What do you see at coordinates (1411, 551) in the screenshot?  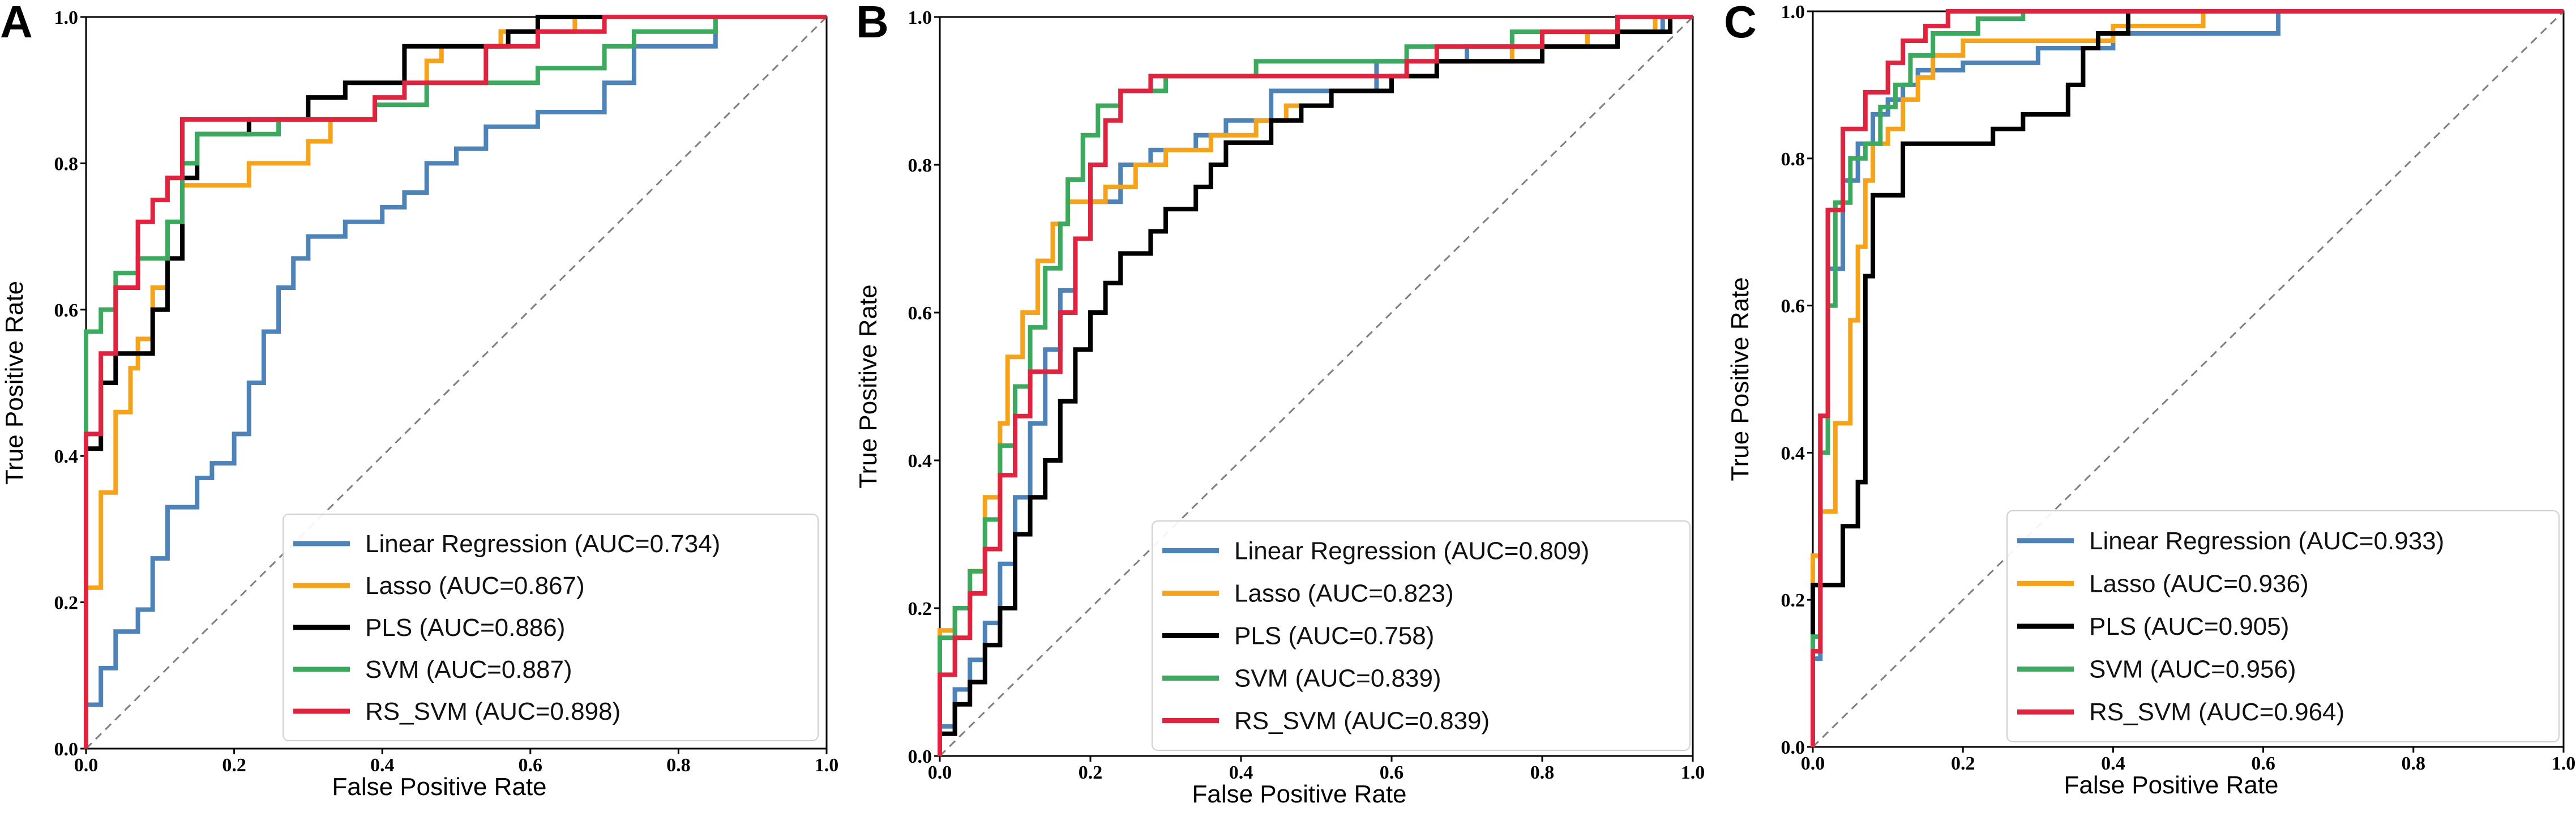 I see `legend-entry: Linear Regression (AUC=0.809)` at bounding box center [1411, 551].